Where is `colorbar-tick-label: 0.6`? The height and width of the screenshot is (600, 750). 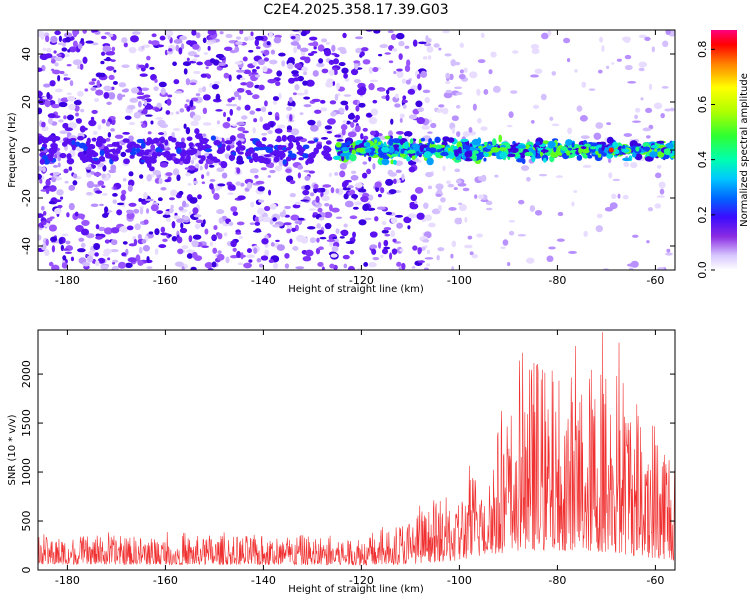
colorbar-tick-label: 0.6 is located at coordinates (702, 105).